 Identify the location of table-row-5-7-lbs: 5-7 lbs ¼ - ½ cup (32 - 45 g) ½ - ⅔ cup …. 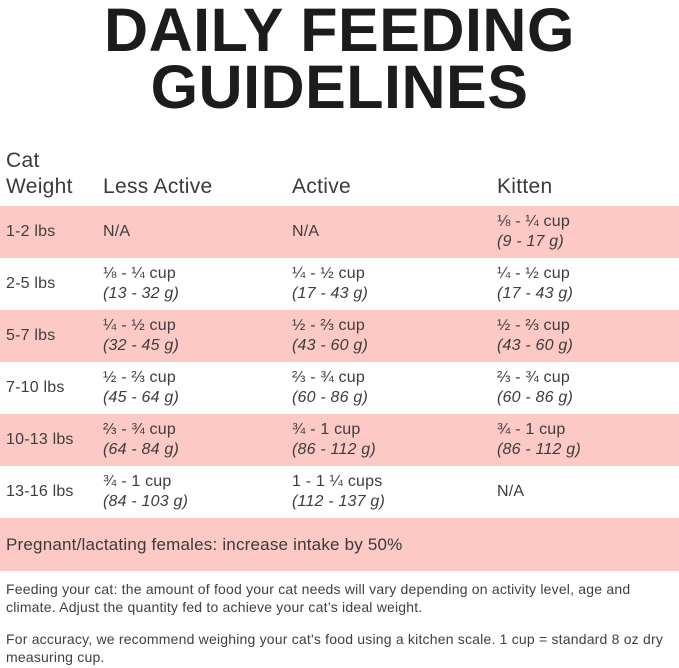
(339, 336).